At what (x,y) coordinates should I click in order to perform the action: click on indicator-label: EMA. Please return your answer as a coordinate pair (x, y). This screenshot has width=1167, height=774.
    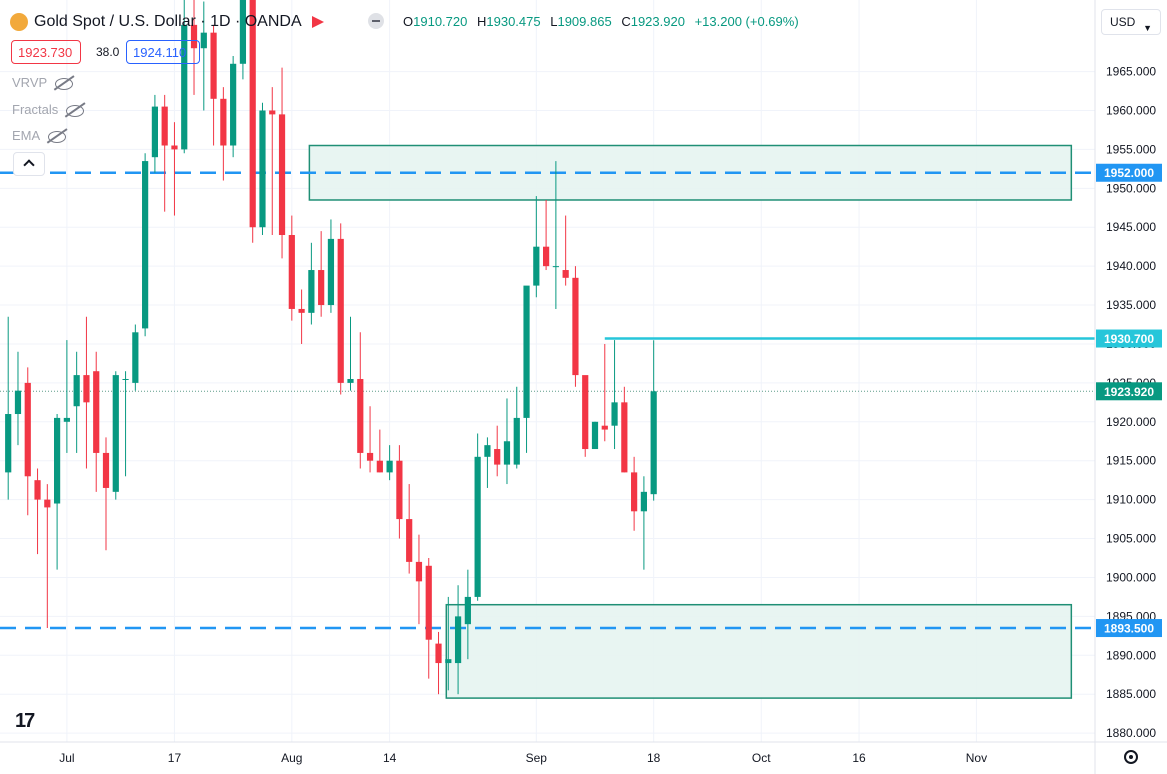
    Looking at the image, I should click on (26, 135).